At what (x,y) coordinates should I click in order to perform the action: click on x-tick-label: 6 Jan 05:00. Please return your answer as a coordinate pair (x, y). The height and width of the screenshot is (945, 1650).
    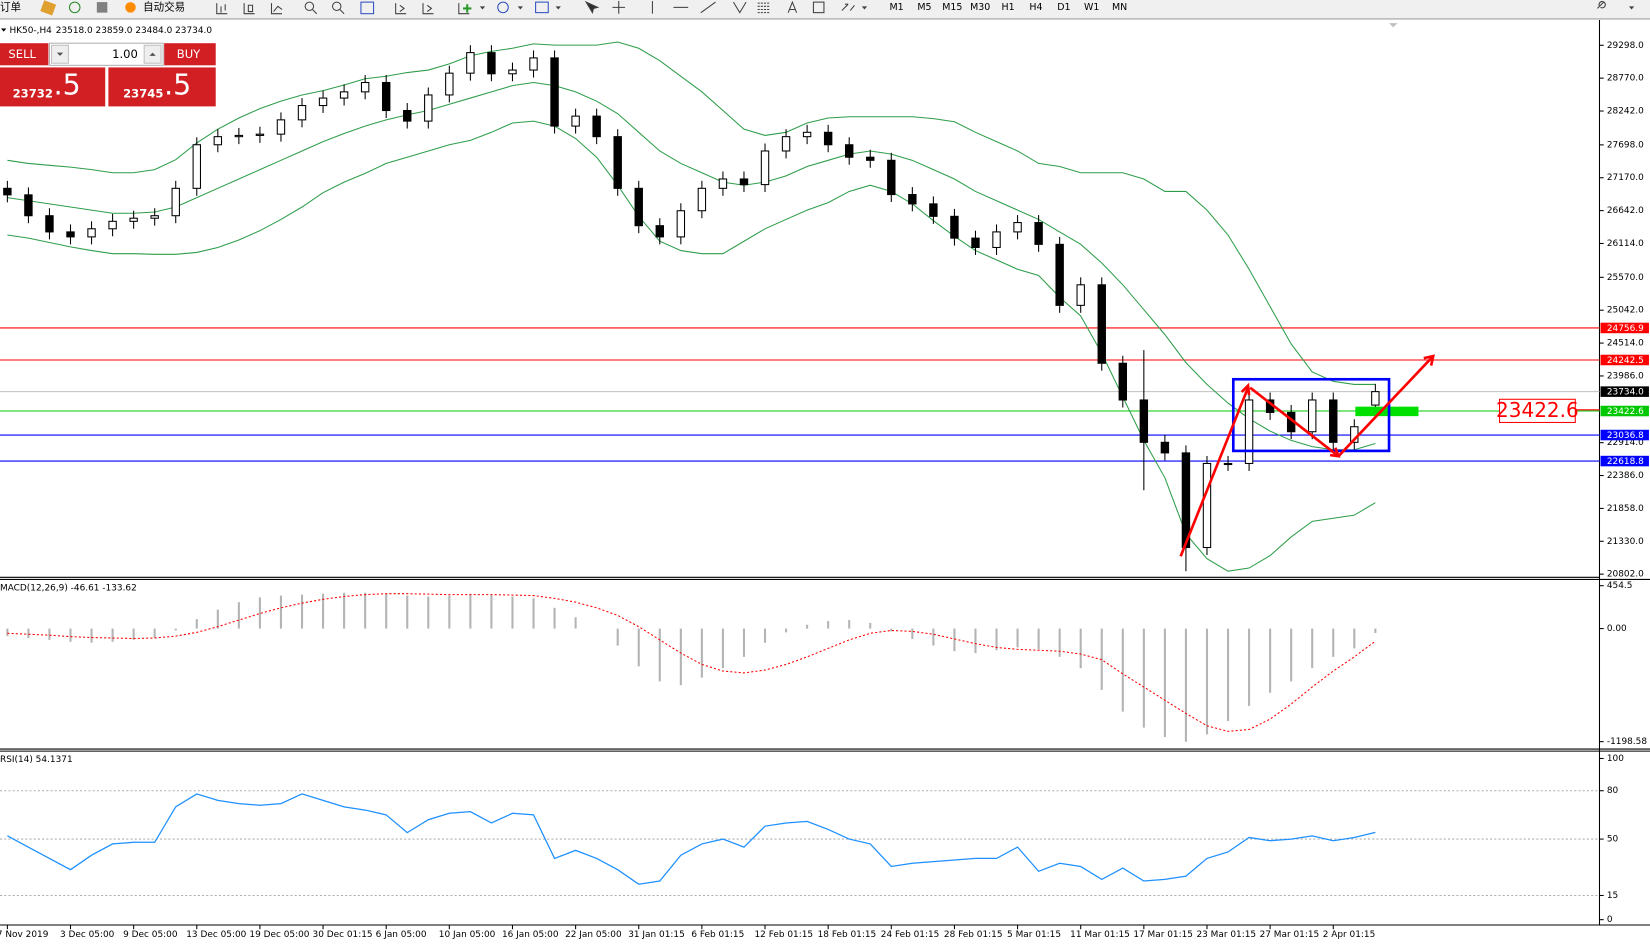
    Looking at the image, I should click on (401, 935).